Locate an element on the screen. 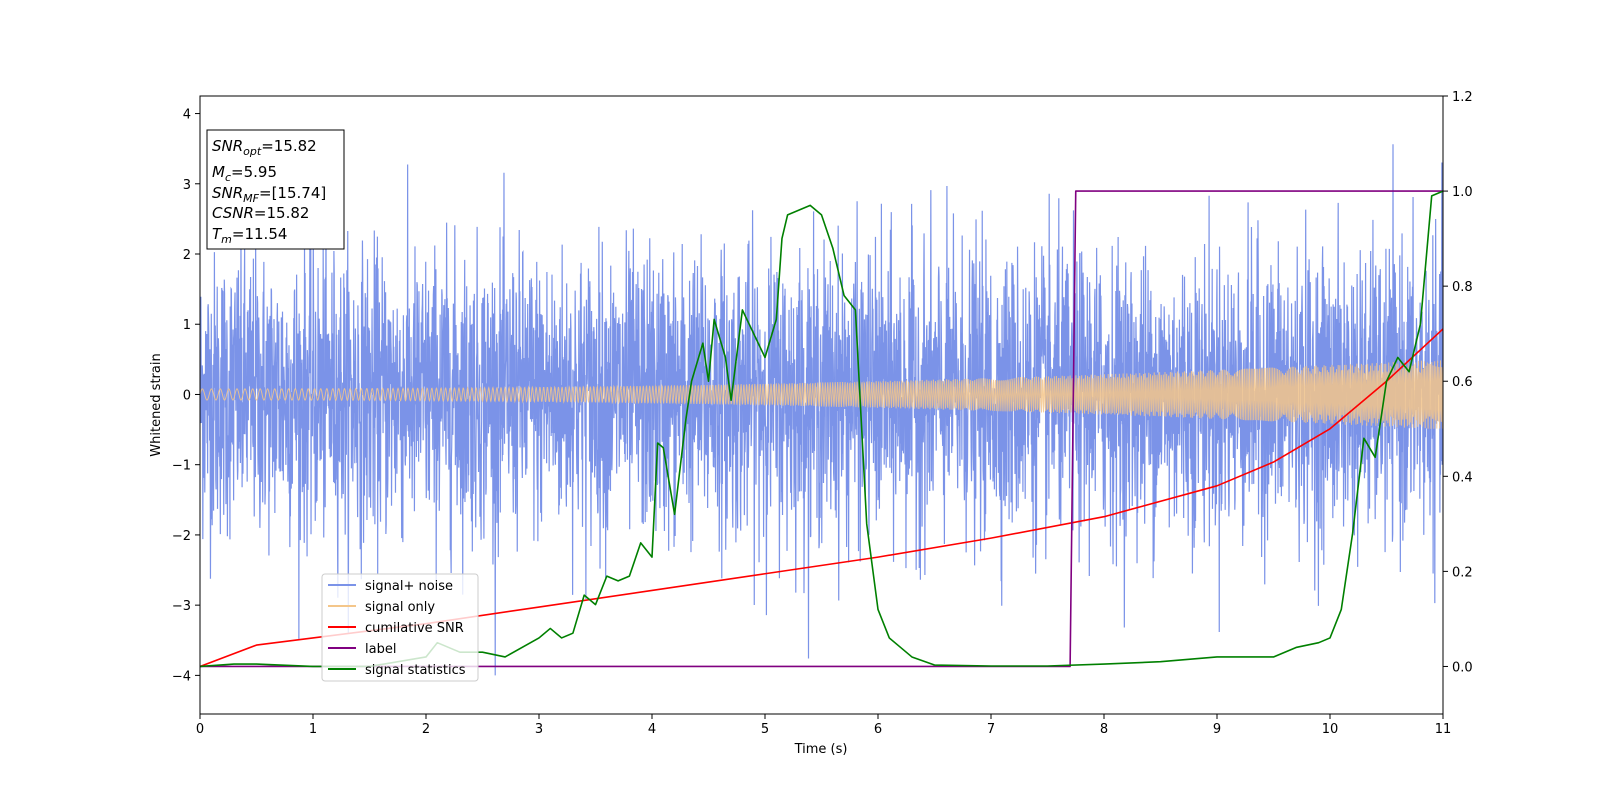 This screenshot has width=1600, height=804. info-snr-mf: SNRMF=[15.74] is located at coordinates (269, 194).